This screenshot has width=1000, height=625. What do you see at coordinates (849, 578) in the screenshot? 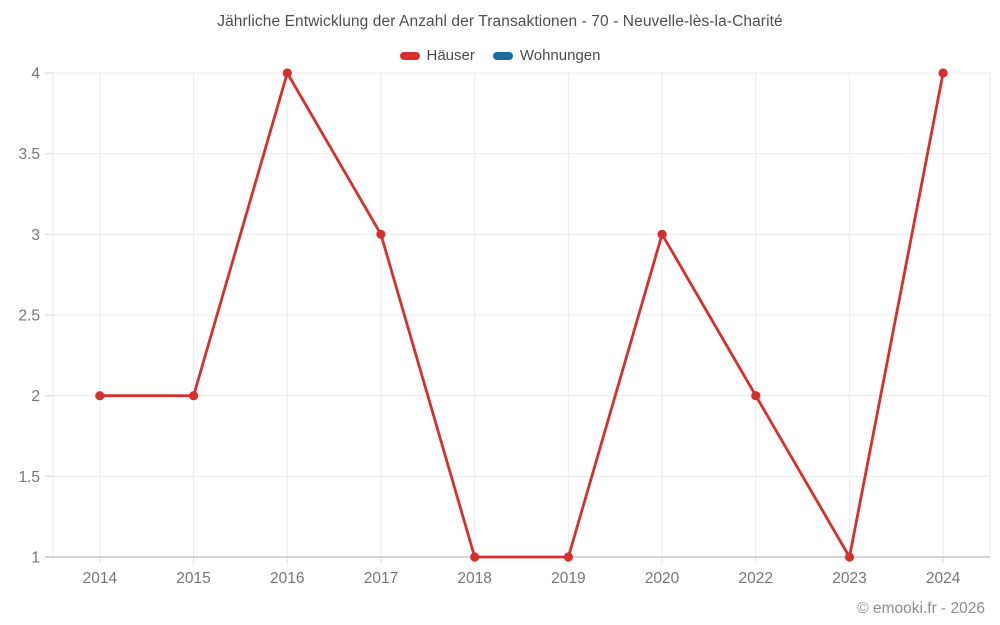
I see `x-axis-label: 2023` at bounding box center [849, 578].